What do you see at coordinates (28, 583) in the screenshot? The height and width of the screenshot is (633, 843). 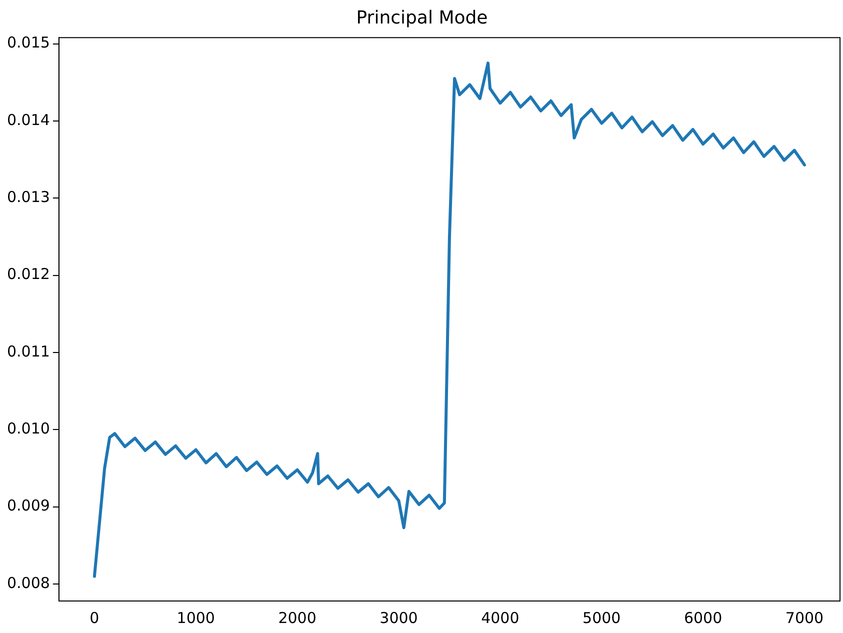 I see `y-tick-label: 0.008` at bounding box center [28, 583].